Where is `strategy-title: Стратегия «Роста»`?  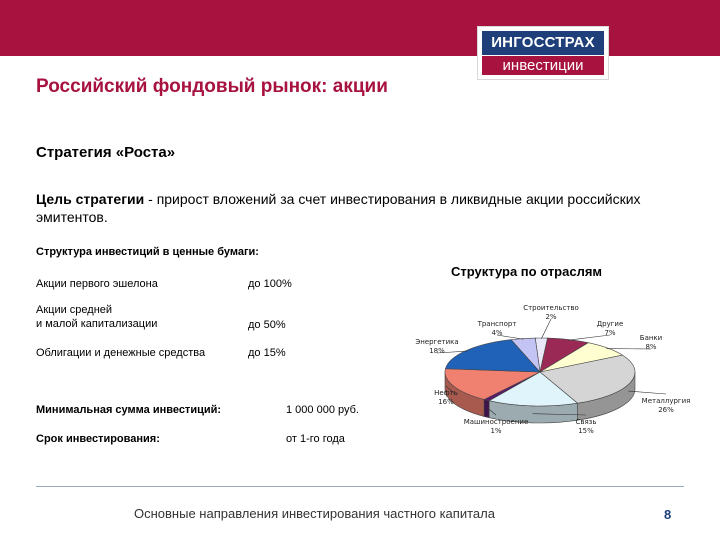 strategy-title: Стратегия «Роста» is located at coordinates (106, 152).